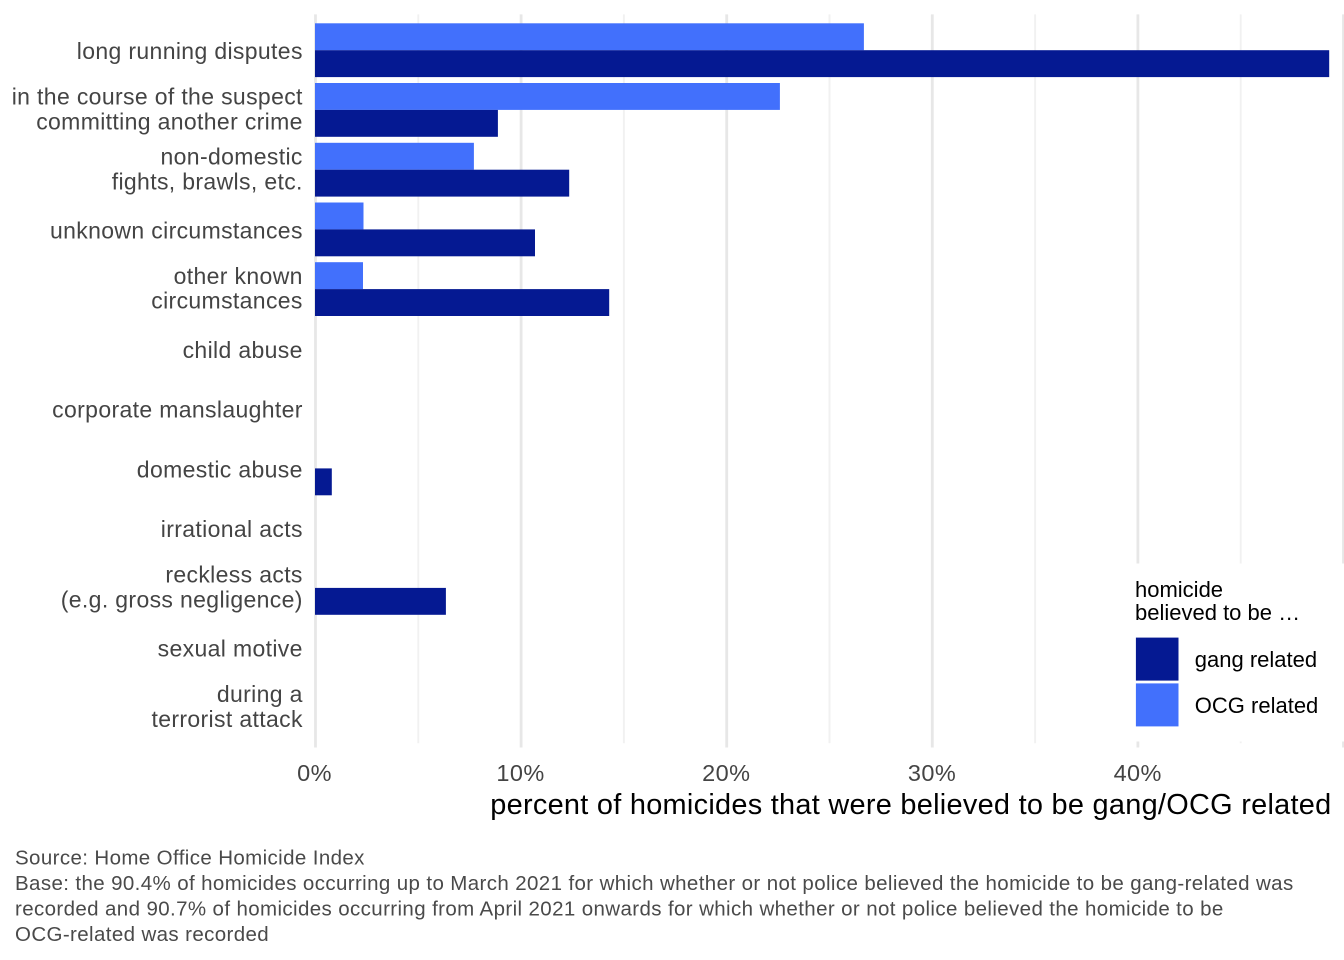 This screenshot has width=1344, height=960. Describe the element at coordinates (314, 773) in the screenshot. I see `svg-text: 0%` at that location.